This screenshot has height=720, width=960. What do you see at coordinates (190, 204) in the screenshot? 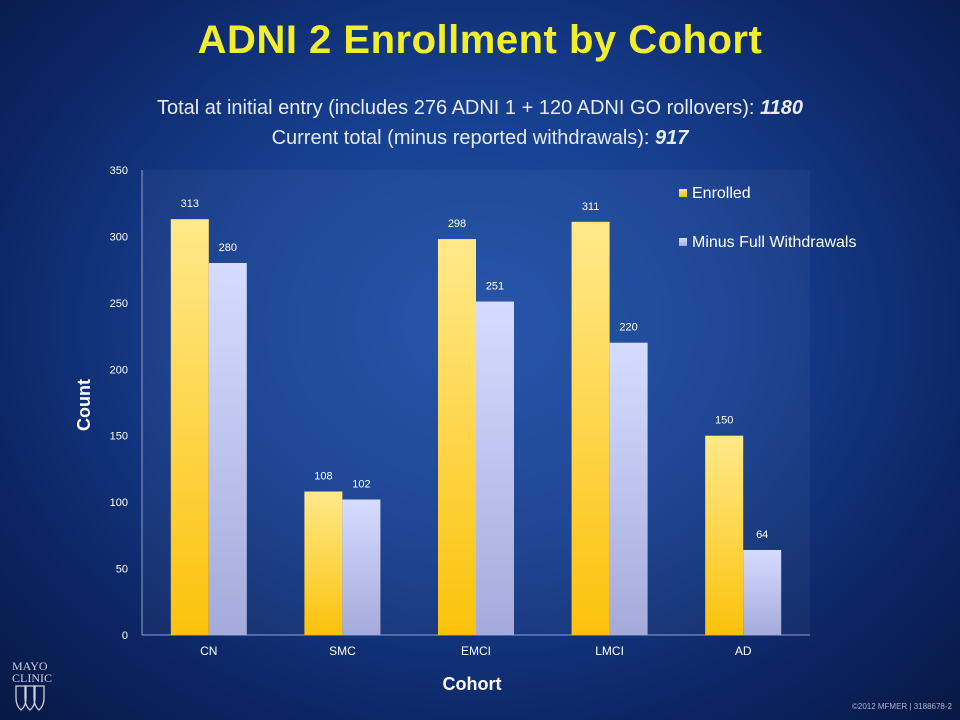
I see `data-label-enrolled-cn: 313` at bounding box center [190, 204].